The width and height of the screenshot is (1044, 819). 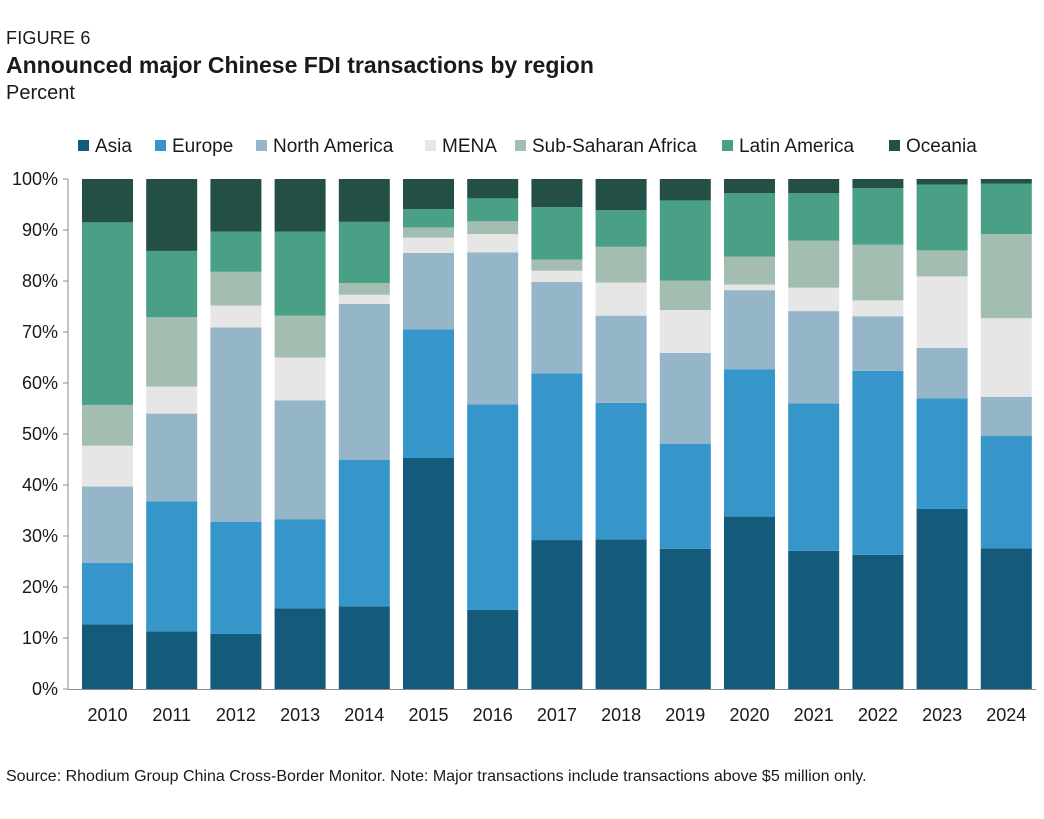 What do you see at coordinates (107, 715) in the screenshot?
I see `x-tick-label: 2010` at bounding box center [107, 715].